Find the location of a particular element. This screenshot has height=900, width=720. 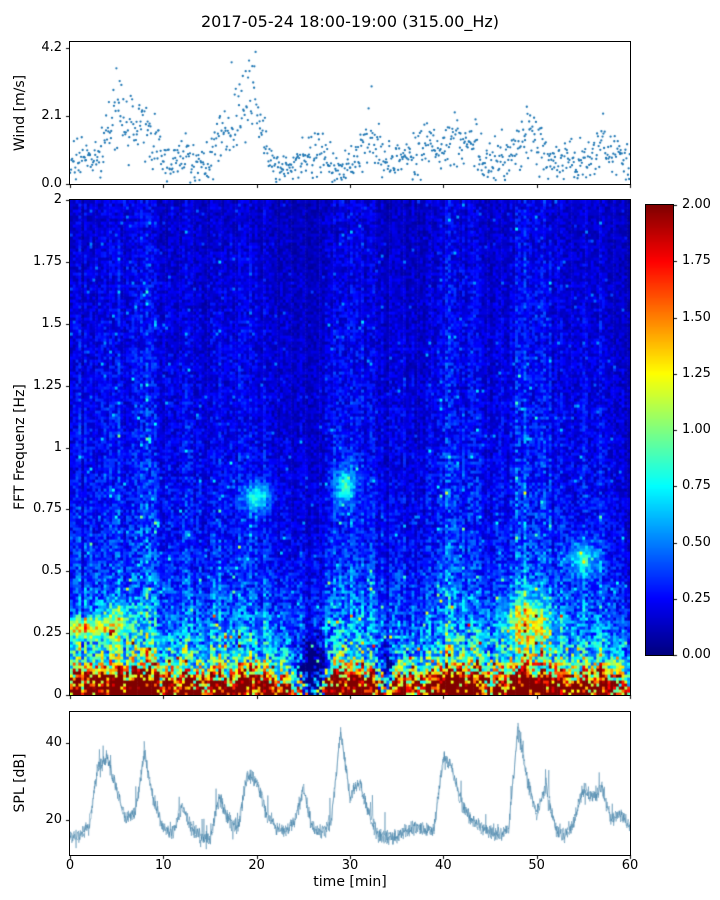

tick-label: 1.5 is located at coordinates (51, 323).